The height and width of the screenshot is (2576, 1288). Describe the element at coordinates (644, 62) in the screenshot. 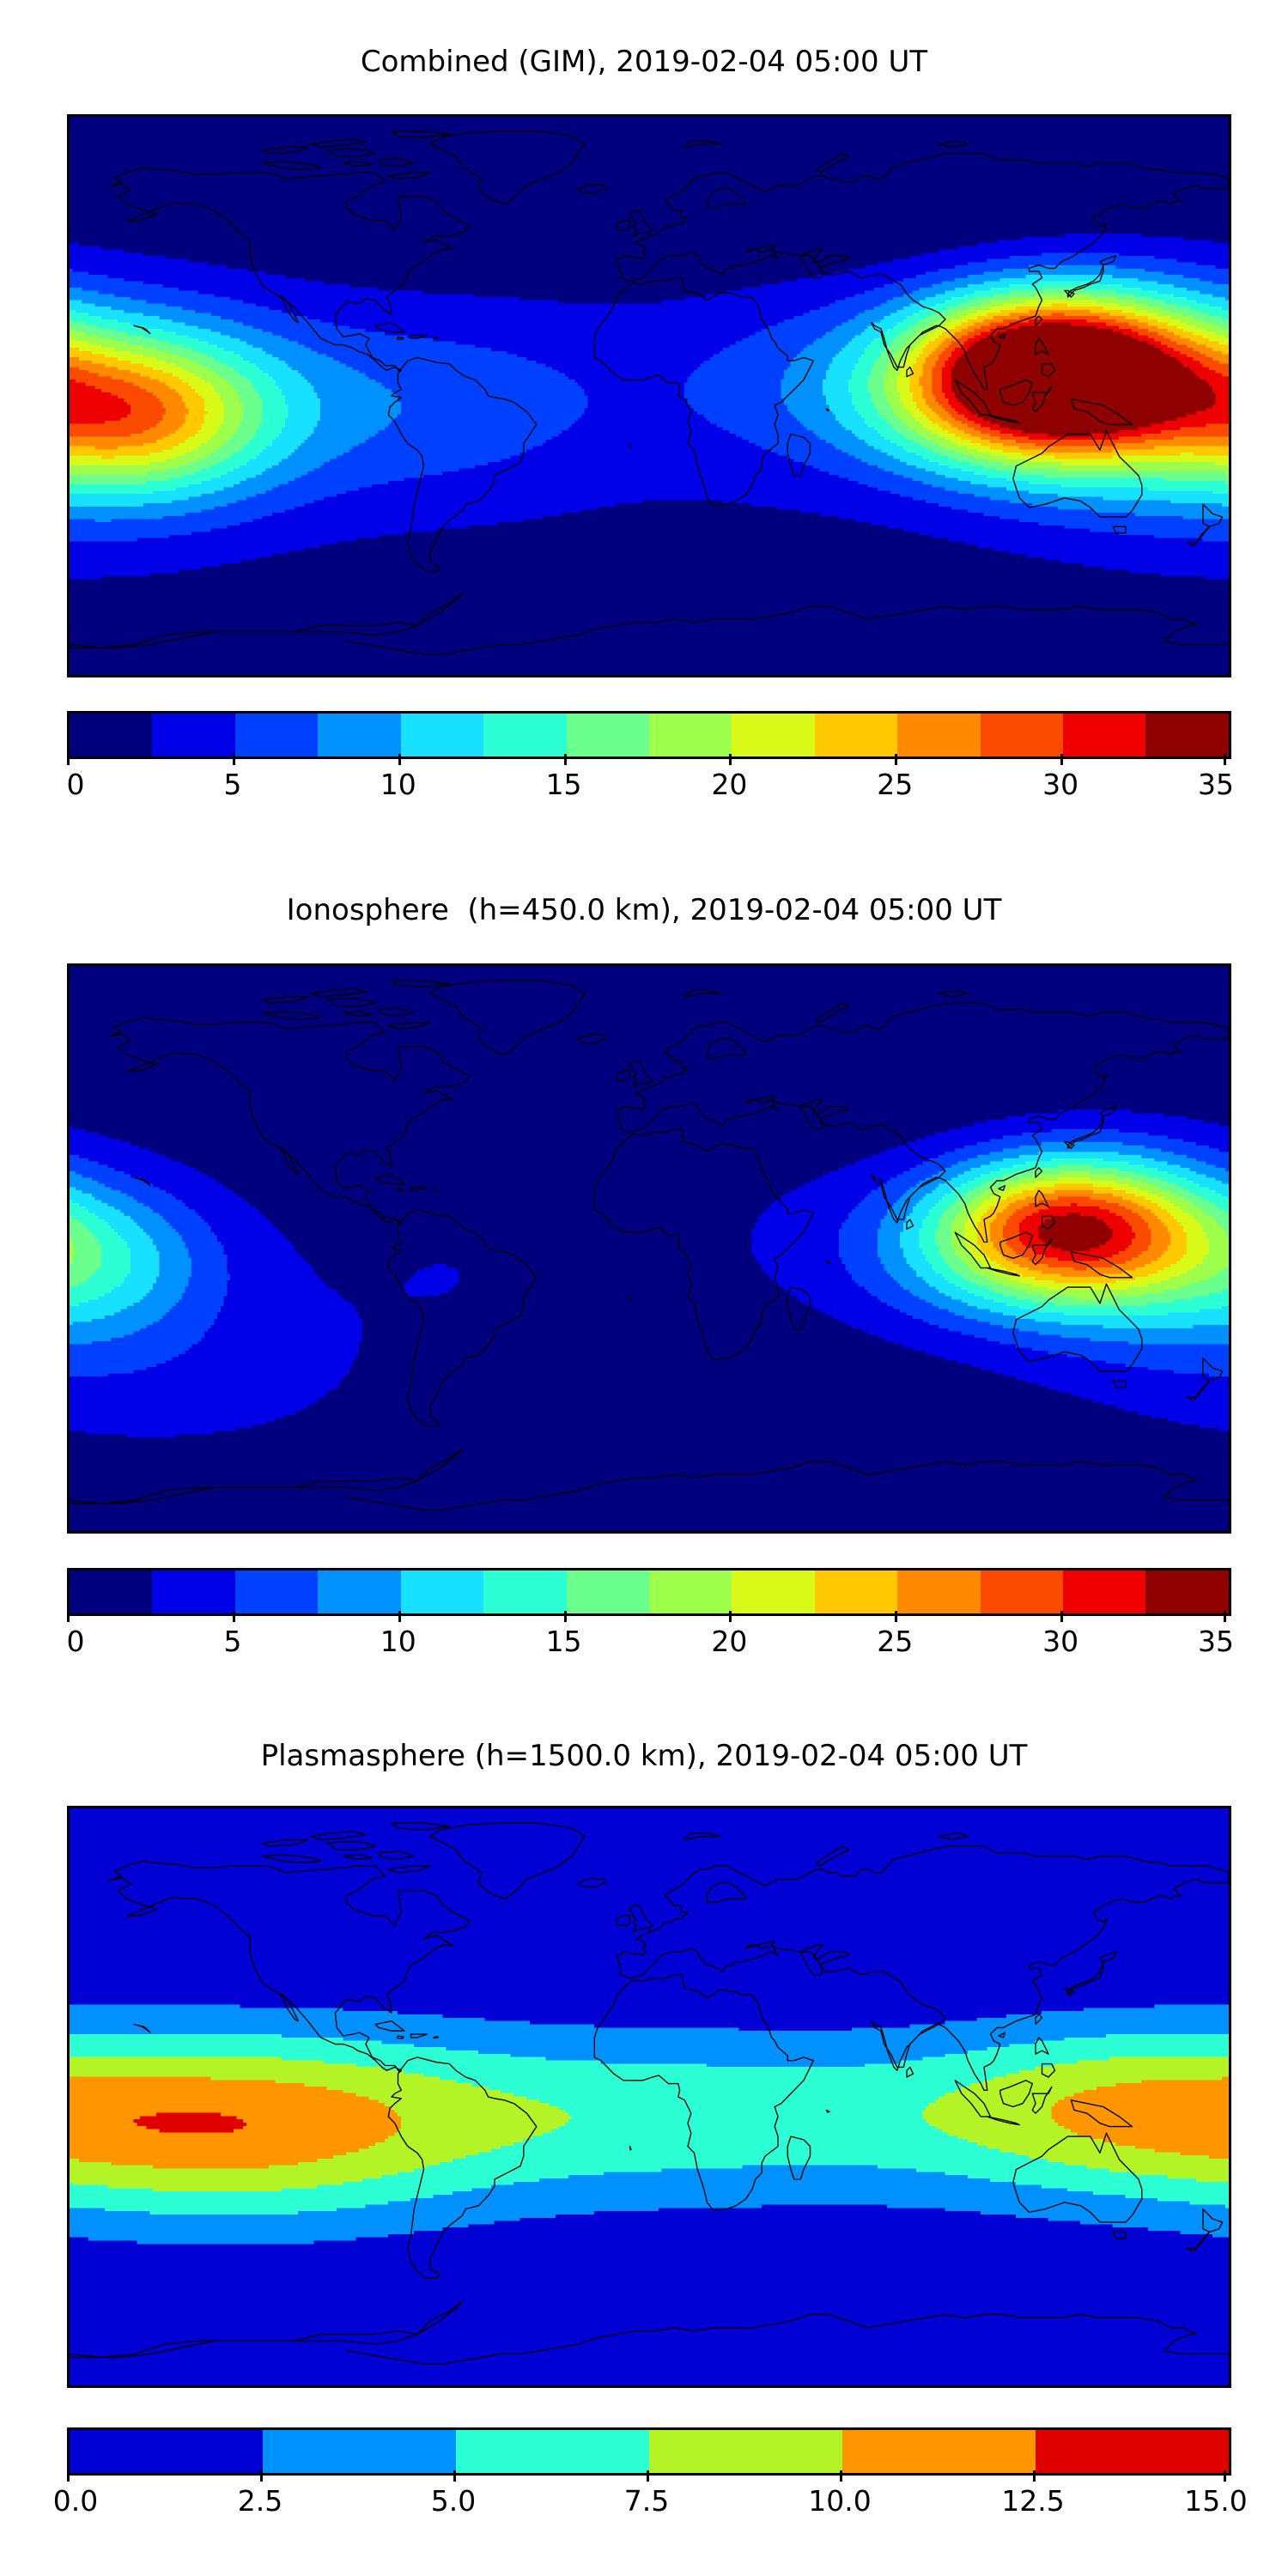

I see `panel-title-combined-gim: Combined (GIM), 2019-02-04 05:00 UT` at that location.